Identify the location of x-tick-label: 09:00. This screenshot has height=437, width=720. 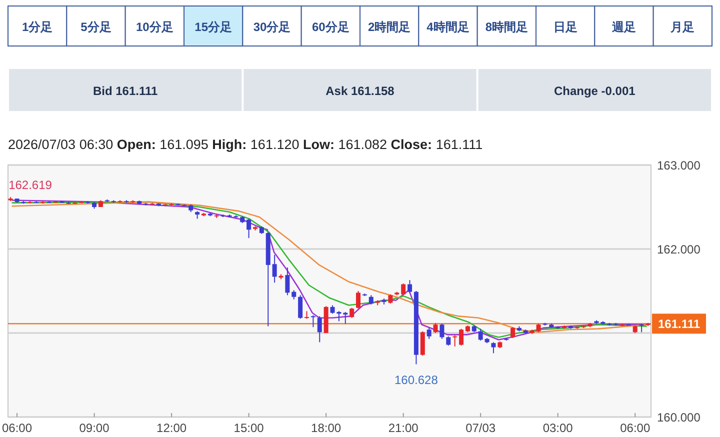
(94, 428).